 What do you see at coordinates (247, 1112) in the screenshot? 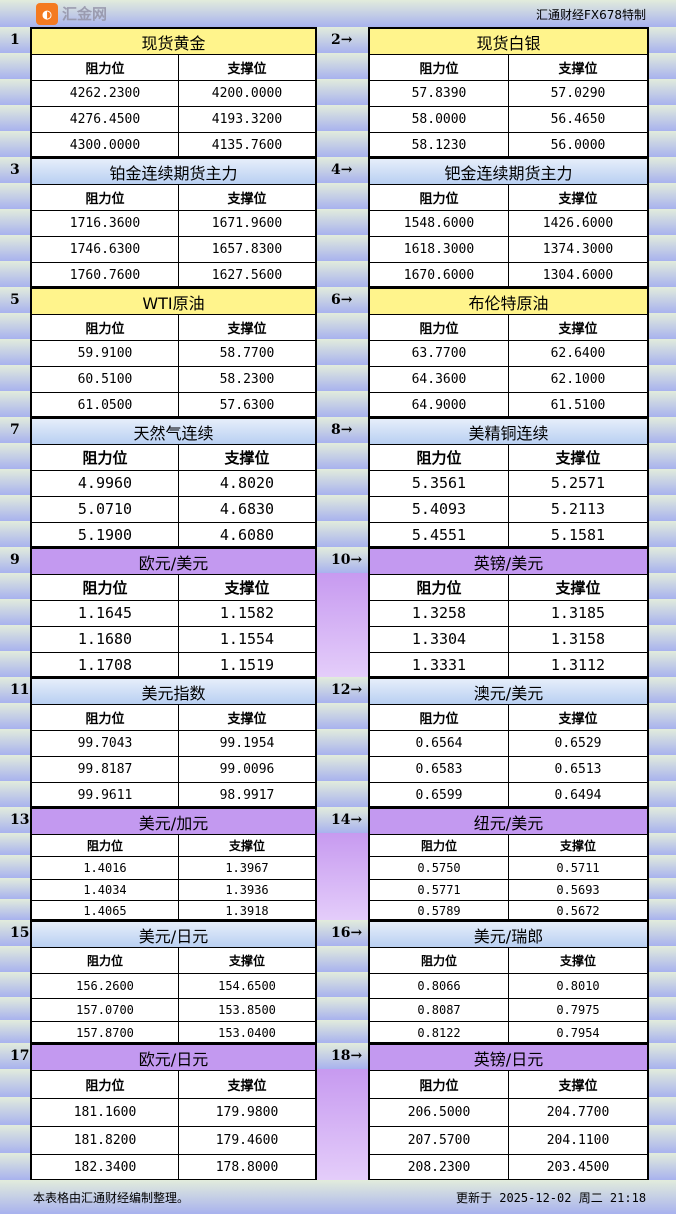
I see `support-value: 179.9800` at bounding box center [247, 1112].